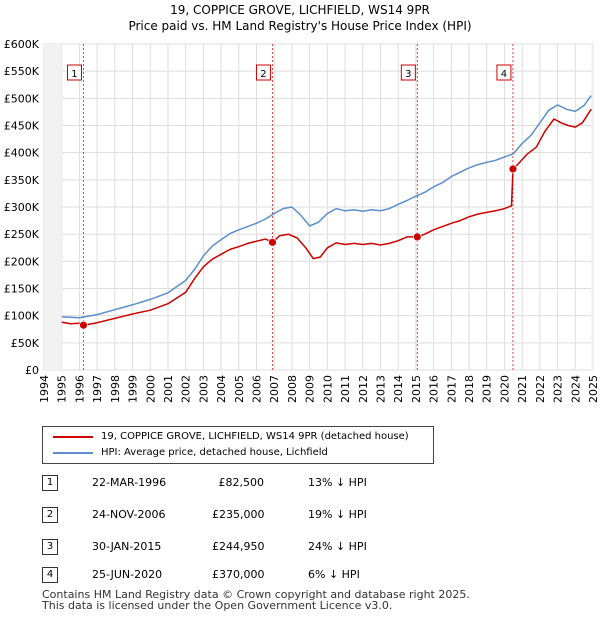  What do you see at coordinates (337, 546) in the screenshot?
I see `sale-hpi-diff: 24% ↓ HPI` at bounding box center [337, 546].